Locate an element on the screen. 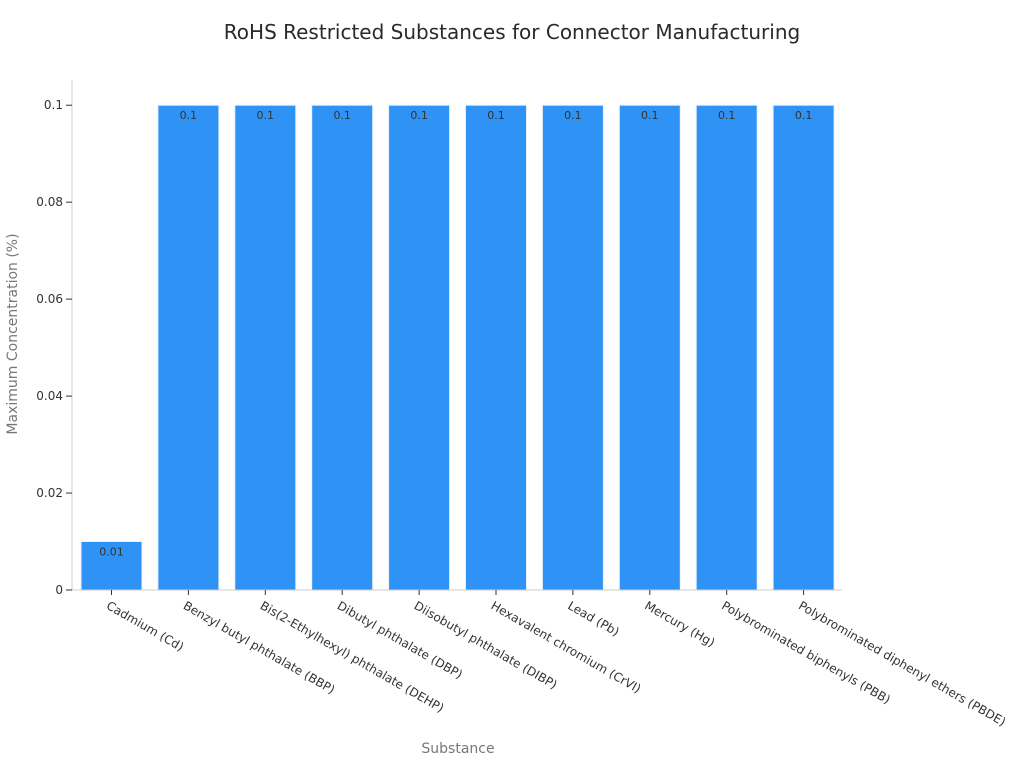 This screenshot has height=768, width=1024. x-tick-label: Dibutyl phthalate (DBP) is located at coordinates (400, 639).